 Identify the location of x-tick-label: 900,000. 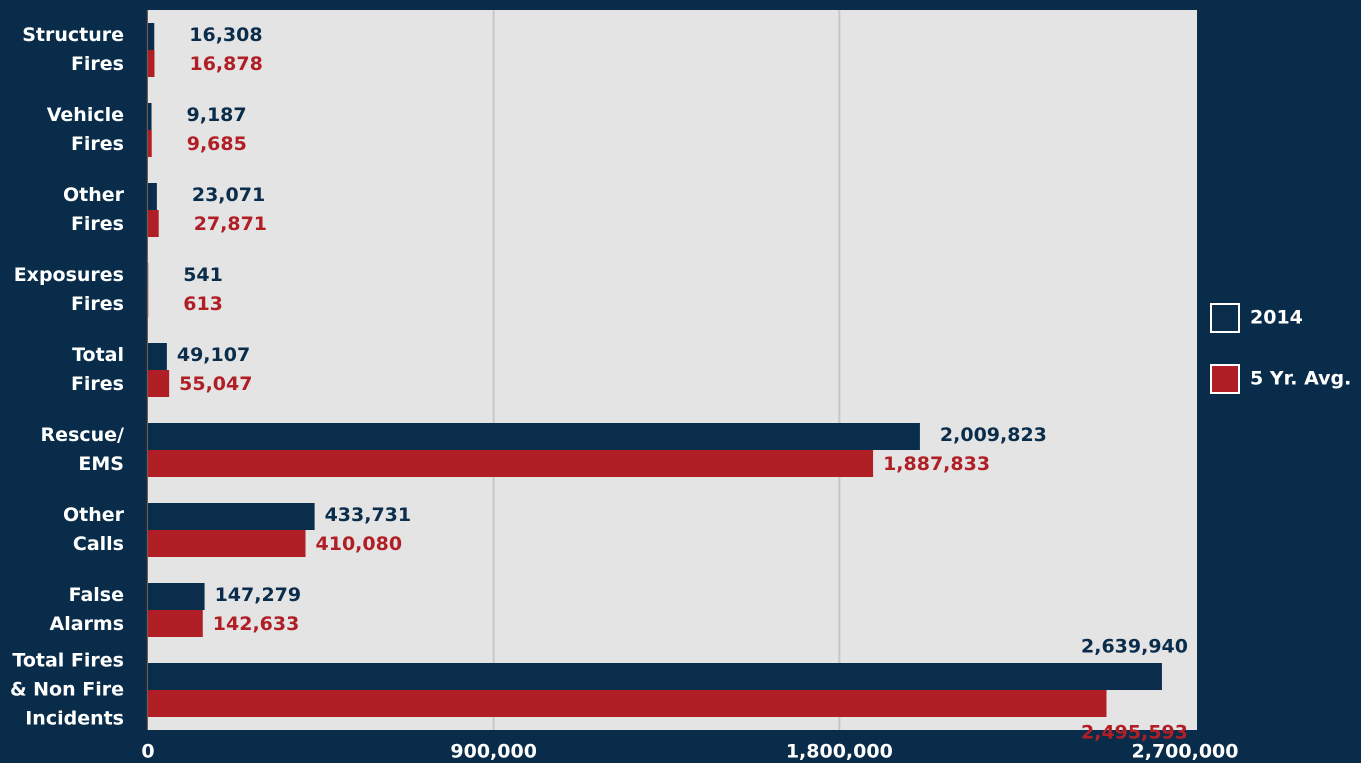
(493, 752).